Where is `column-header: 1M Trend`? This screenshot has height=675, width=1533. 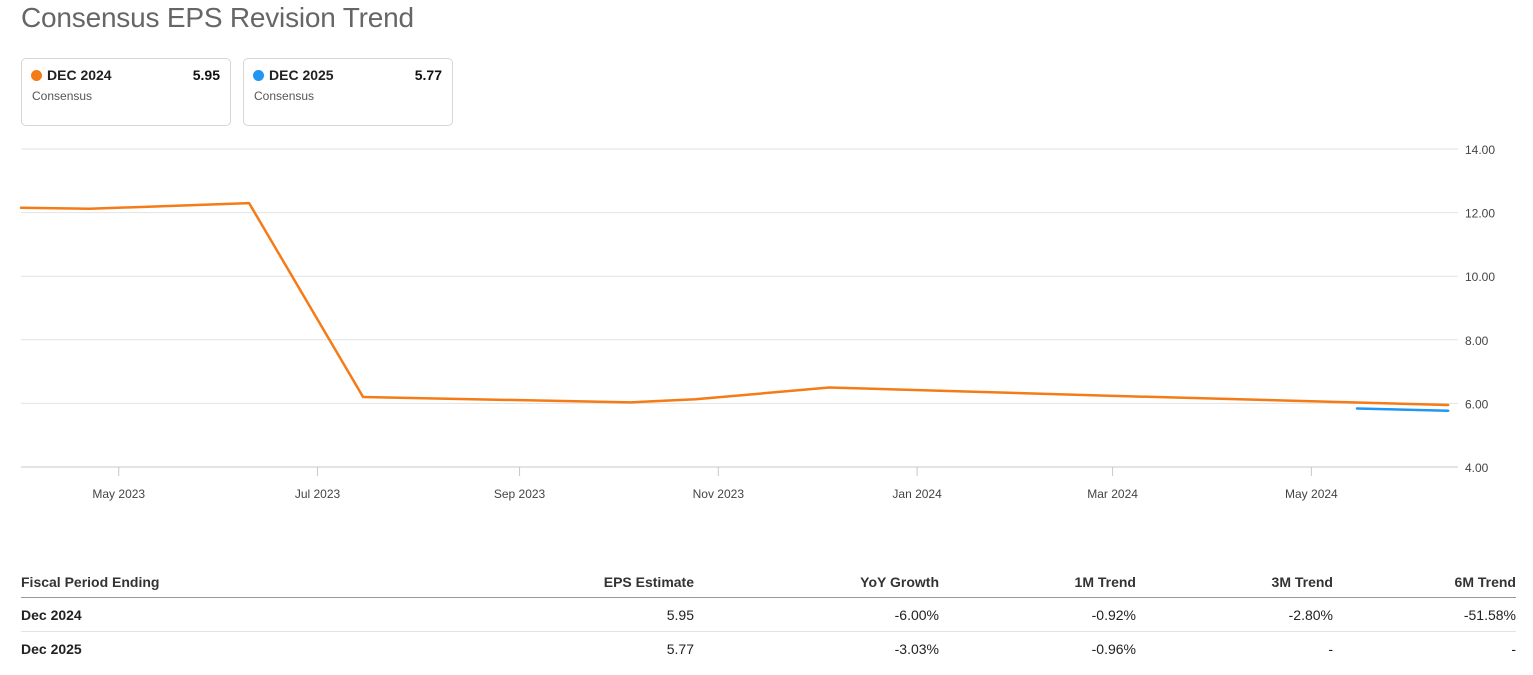
column-header: 1M Trend is located at coordinates (1037, 582).